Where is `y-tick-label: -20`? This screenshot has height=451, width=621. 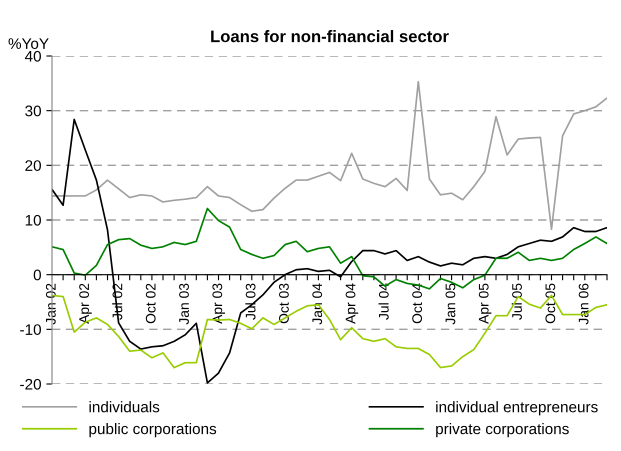
y-tick-label: -20 is located at coordinates (30, 384).